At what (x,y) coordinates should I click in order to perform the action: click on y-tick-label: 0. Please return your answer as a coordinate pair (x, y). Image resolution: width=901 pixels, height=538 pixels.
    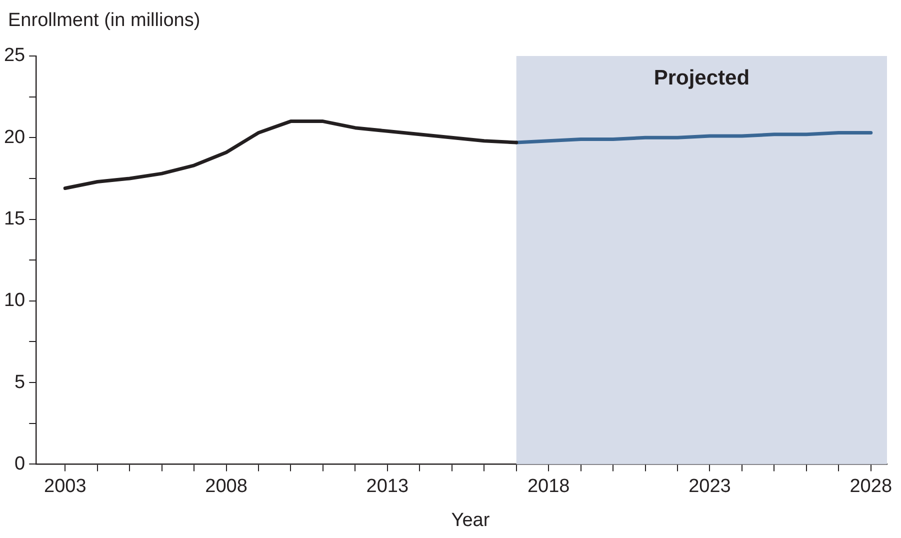
    Looking at the image, I should click on (20, 463).